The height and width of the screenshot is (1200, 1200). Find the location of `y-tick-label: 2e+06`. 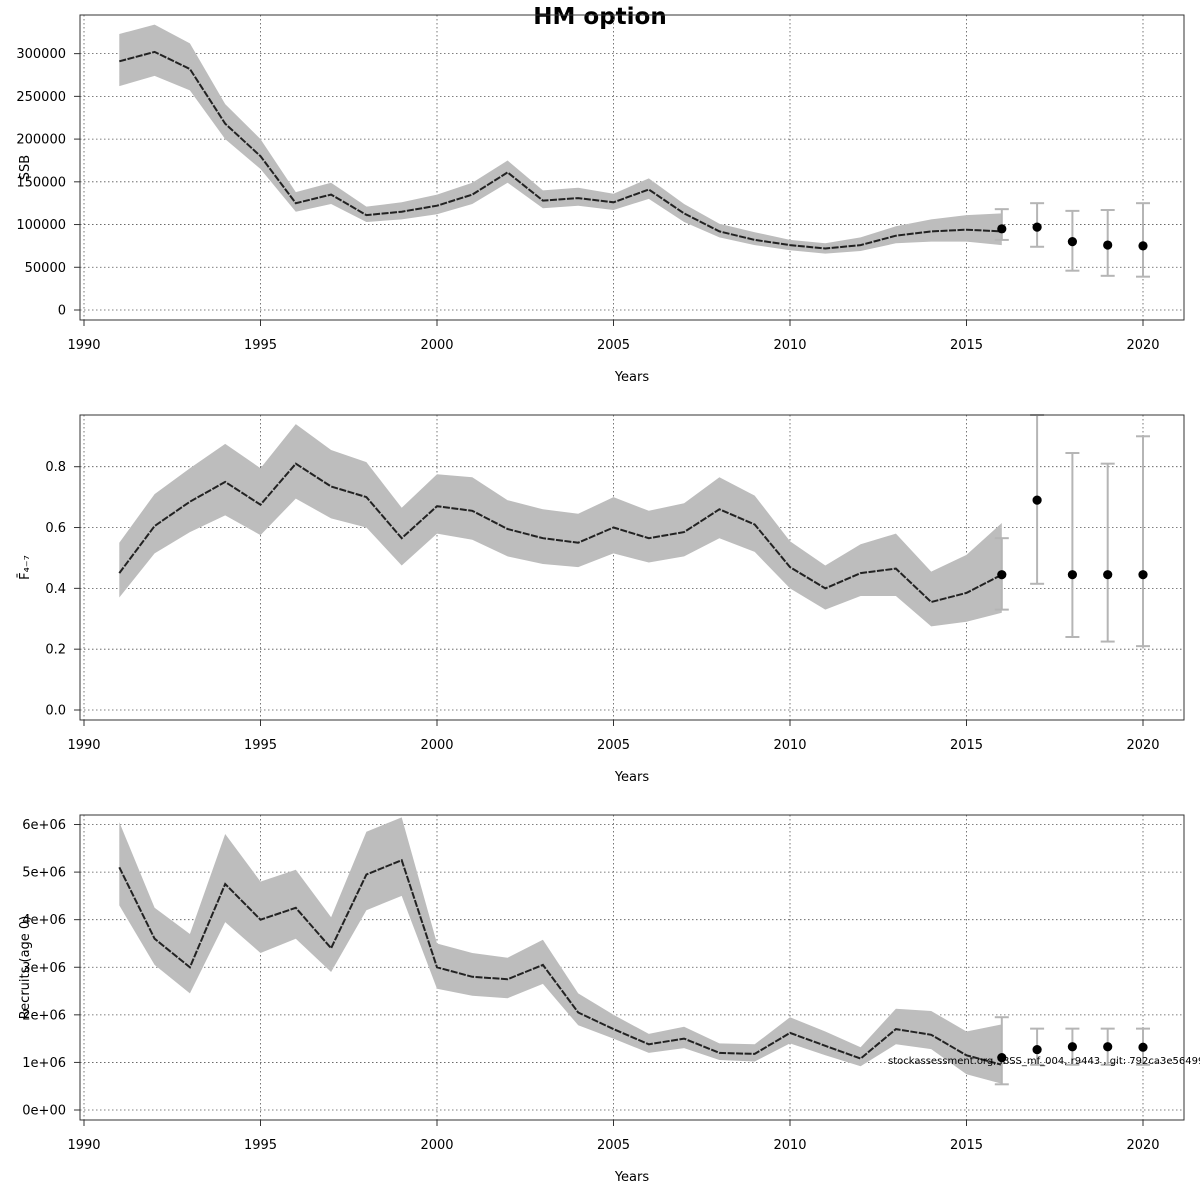

y-tick-label: 2e+06 is located at coordinates (44, 1015).